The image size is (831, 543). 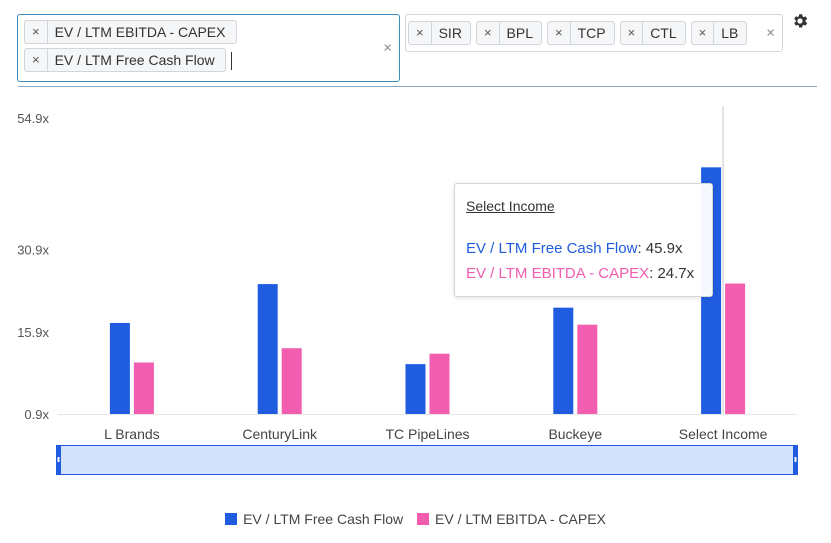 I want to click on metric-tag-ebitda-capex: × EV / LTM EBITDA - CAPEX, so click(x=130, y=32).